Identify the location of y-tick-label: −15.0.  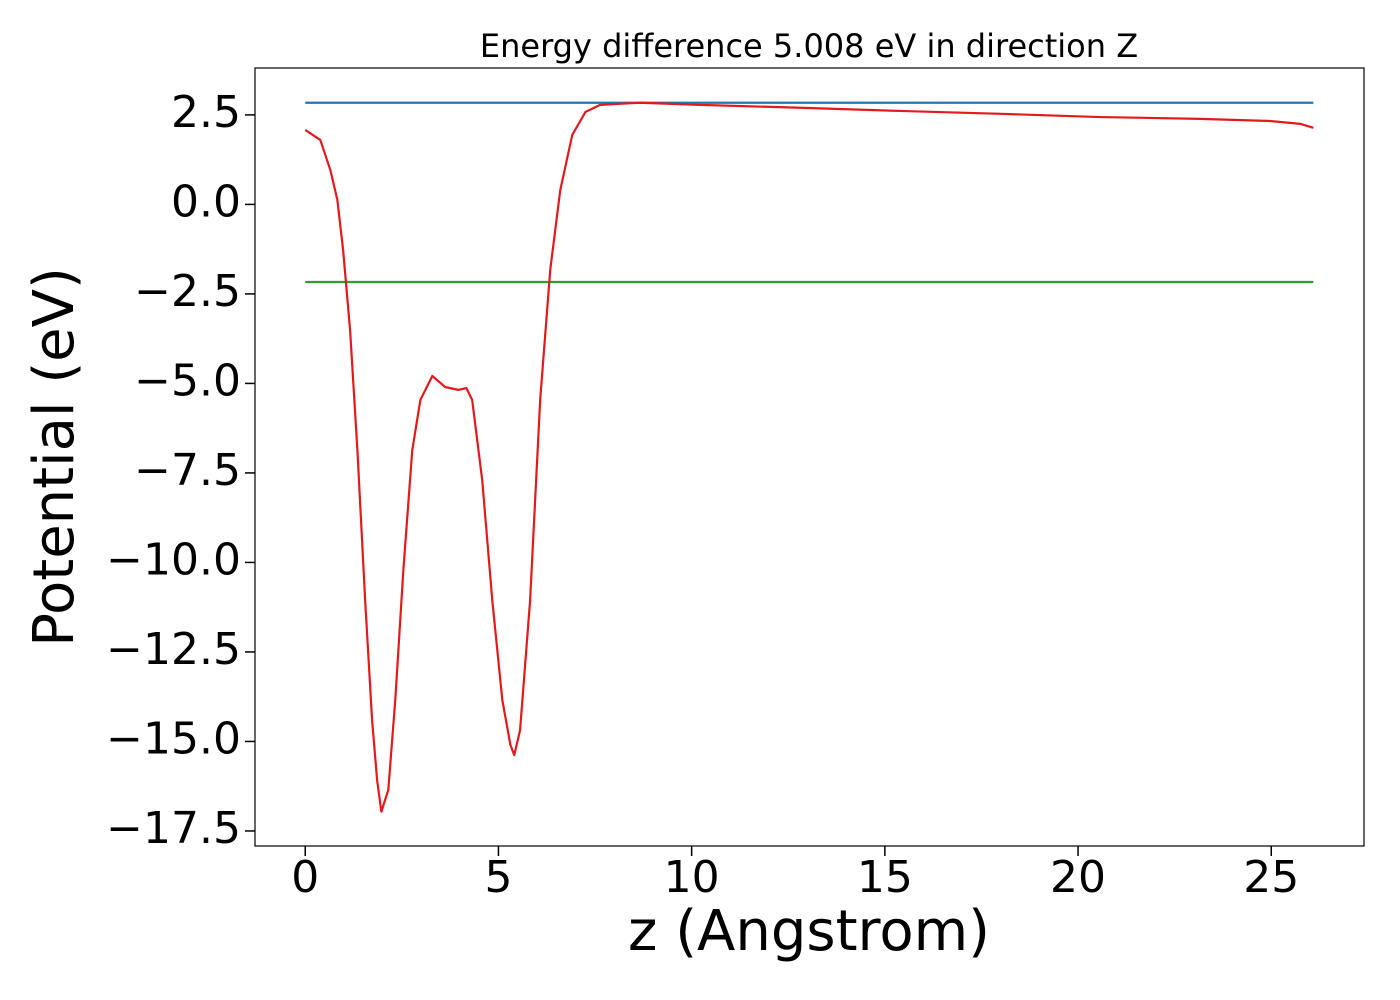
(173, 738).